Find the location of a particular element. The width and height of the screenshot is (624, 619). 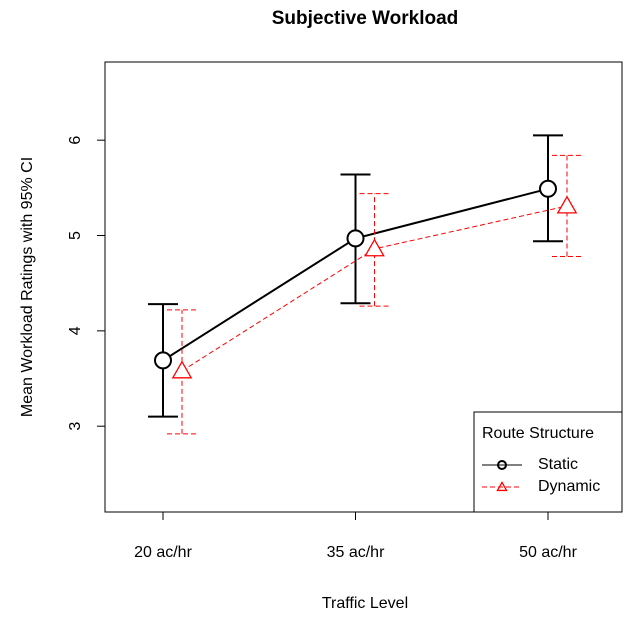

legend-title: Route Structure is located at coordinates (538, 433).